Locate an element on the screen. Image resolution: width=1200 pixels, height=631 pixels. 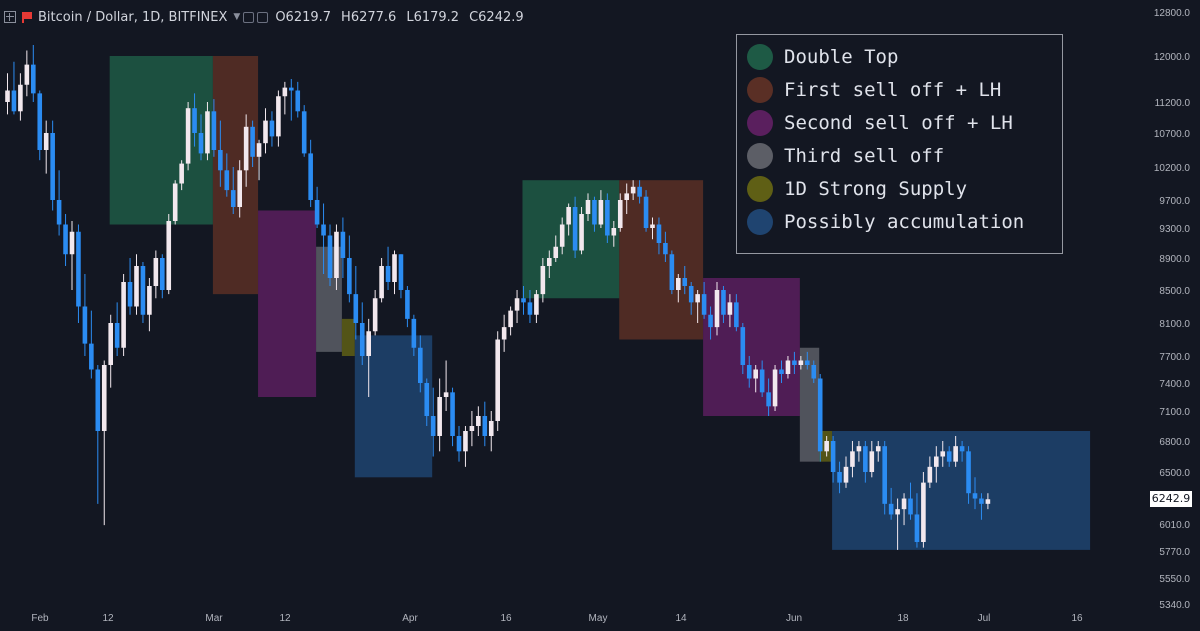
visibility-icon is located at coordinates (249, 17).